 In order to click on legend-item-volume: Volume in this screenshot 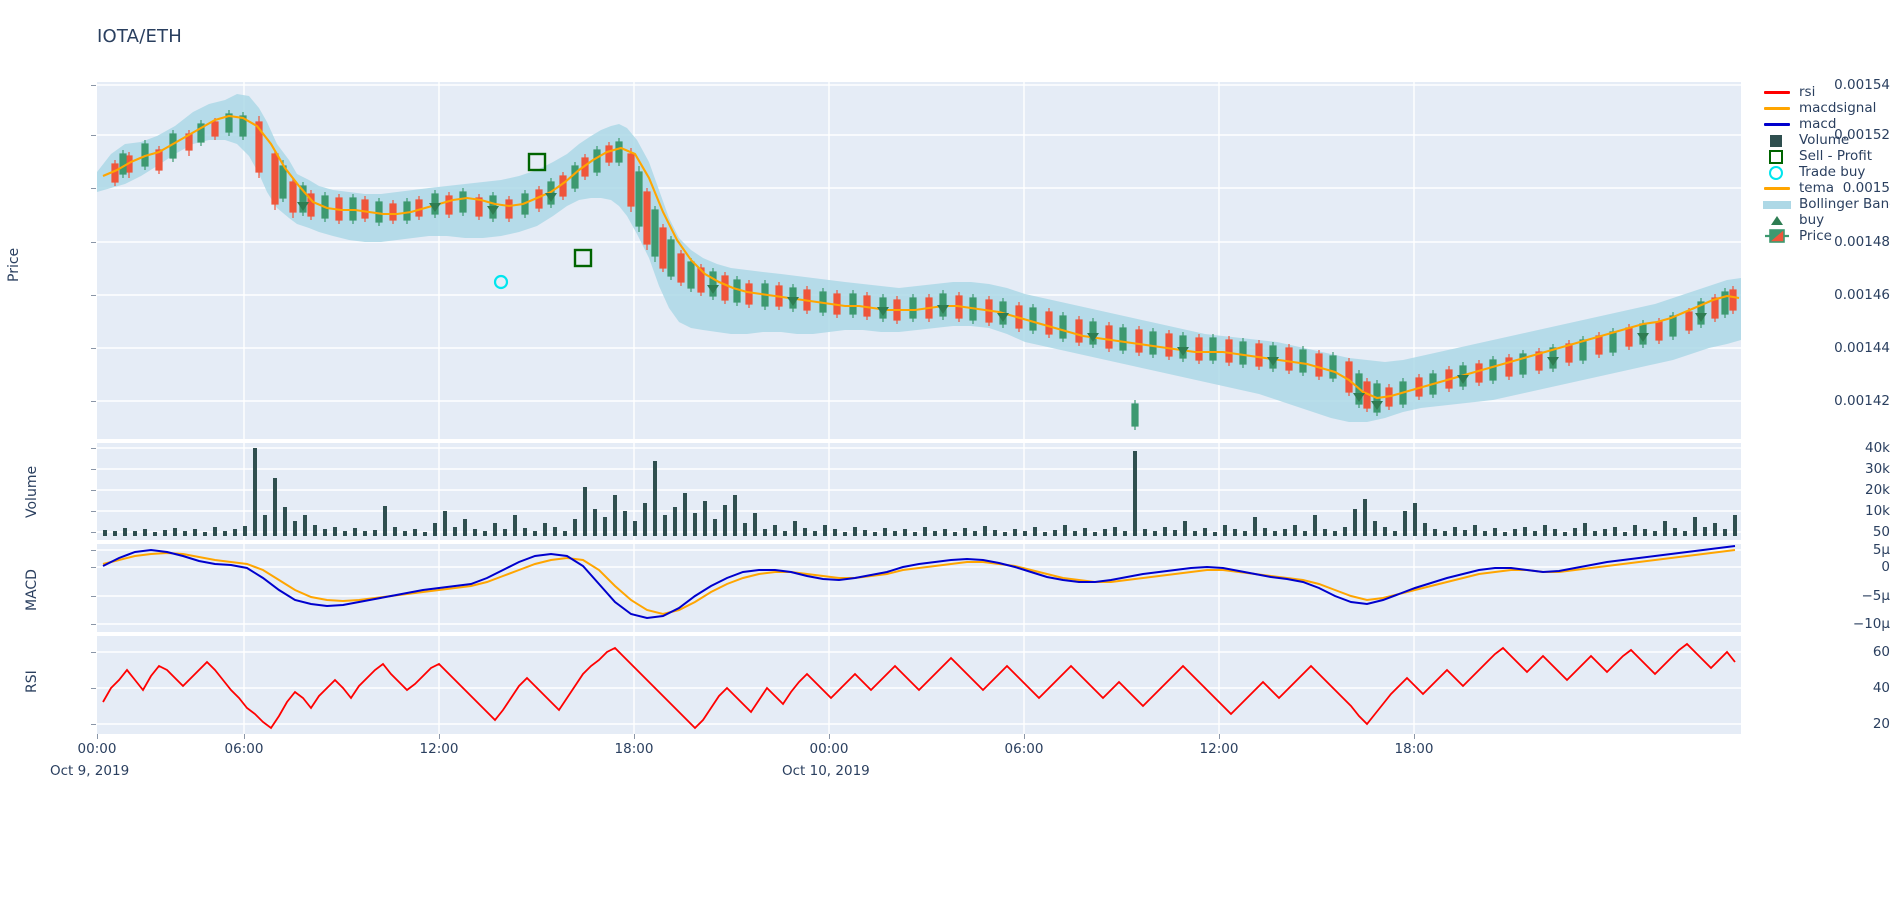, I will do `click(1825, 140)`.